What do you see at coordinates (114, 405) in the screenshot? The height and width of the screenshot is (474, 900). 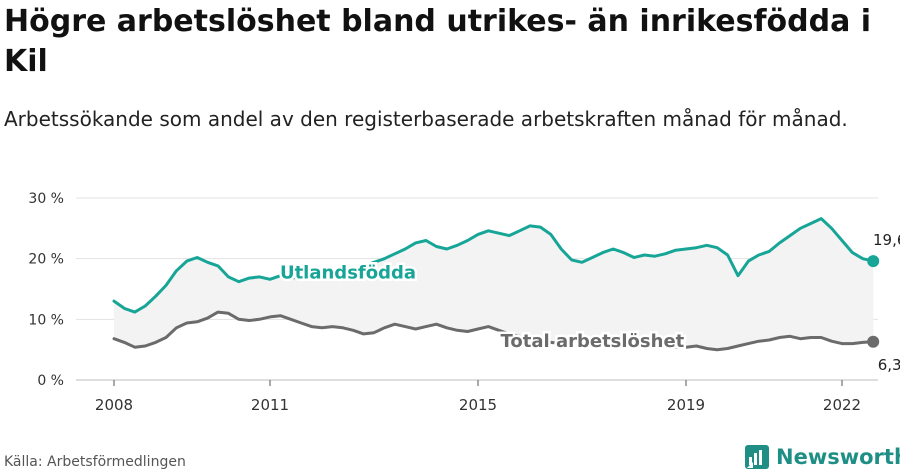 I see `x-tick-label: 2008` at bounding box center [114, 405].